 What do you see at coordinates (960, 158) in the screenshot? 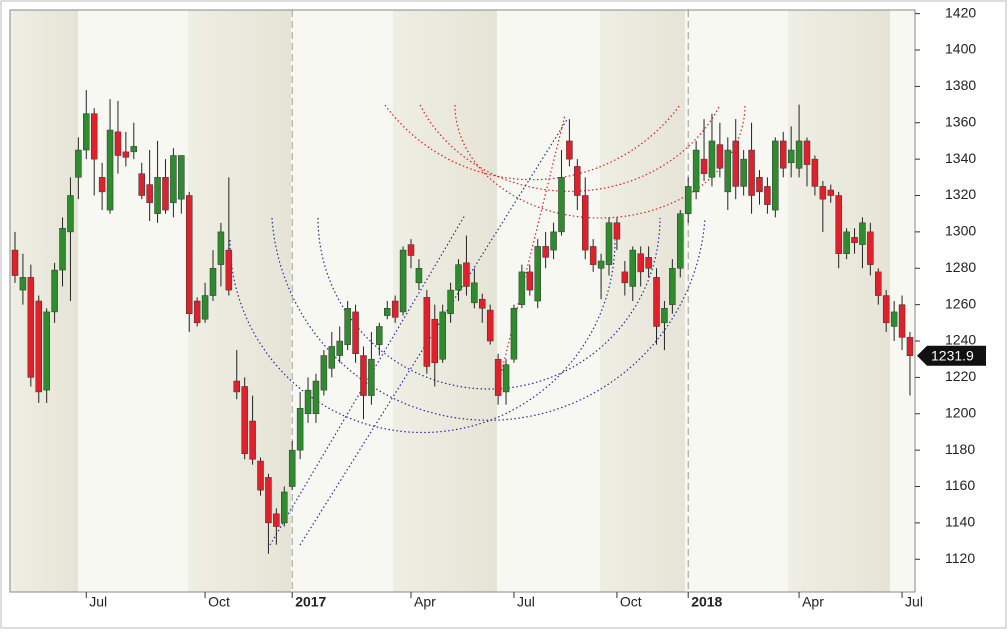
I see `y-tick-label: 1340` at bounding box center [960, 158].